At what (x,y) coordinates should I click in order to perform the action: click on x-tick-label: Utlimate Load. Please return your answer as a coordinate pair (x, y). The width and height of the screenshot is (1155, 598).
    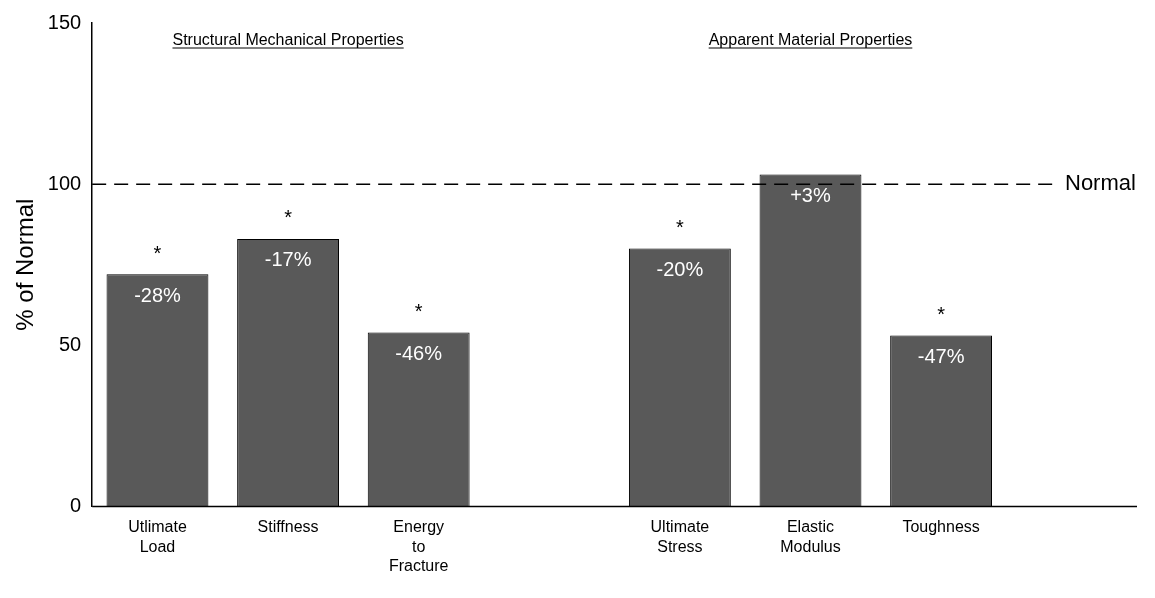
    Looking at the image, I should click on (157, 536).